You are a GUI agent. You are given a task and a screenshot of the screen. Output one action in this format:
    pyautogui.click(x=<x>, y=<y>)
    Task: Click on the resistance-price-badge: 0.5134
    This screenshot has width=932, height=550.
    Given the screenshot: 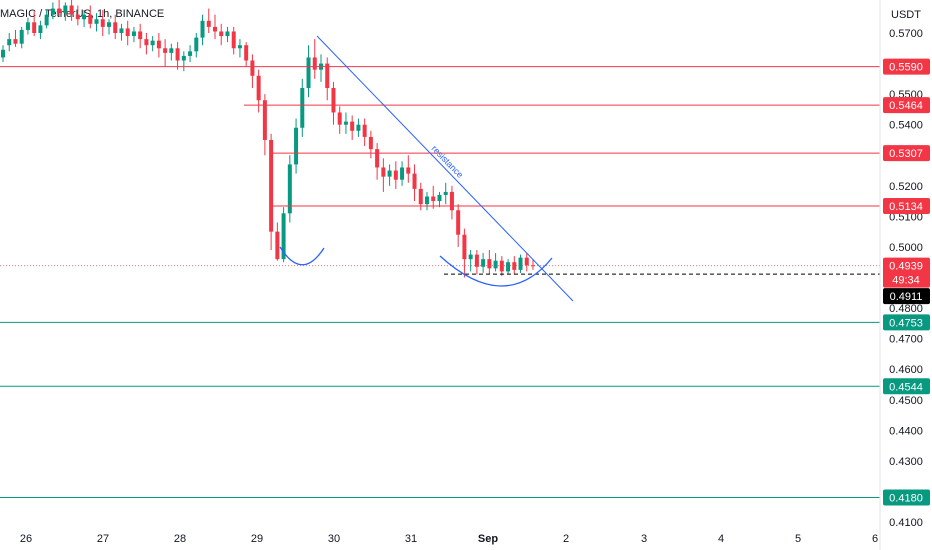 What is the action you would take?
    pyautogui.click(x=906, y=207)
    